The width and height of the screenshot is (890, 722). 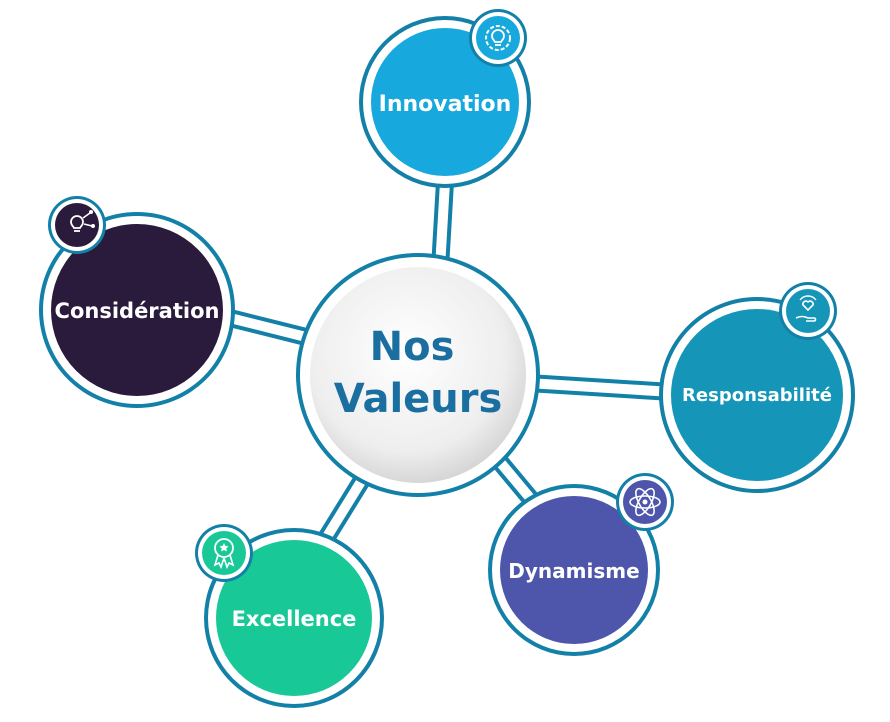 I want to click on value-label-consideration: Considération, so click(x=137, y=311).